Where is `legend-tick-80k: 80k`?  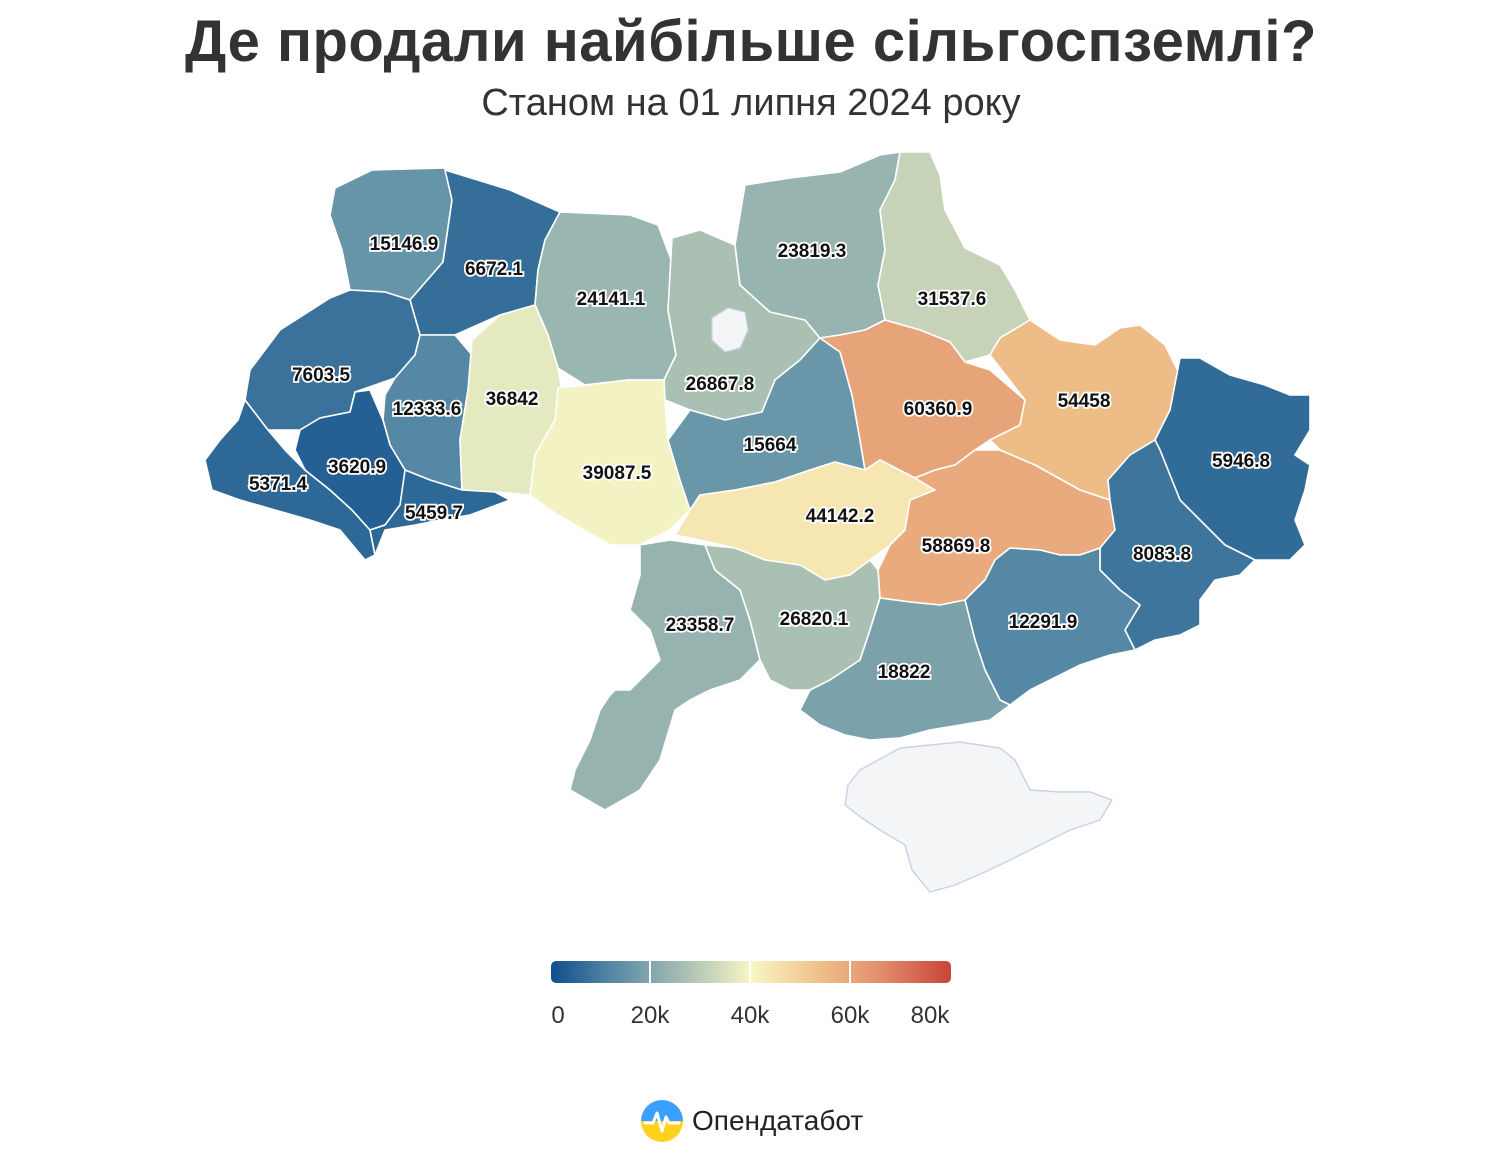
legend-tick-80k: 80k is located at coordinates (930, 1015).